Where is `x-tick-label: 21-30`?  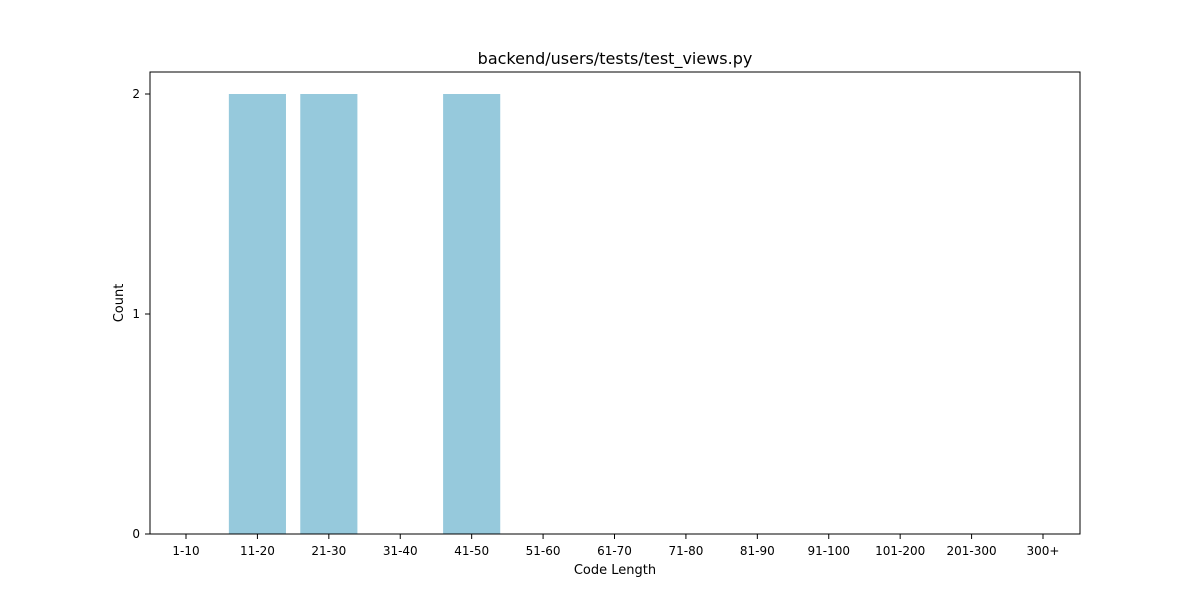
x-tick-label: 21-30 is located at coordinates (328, 551).